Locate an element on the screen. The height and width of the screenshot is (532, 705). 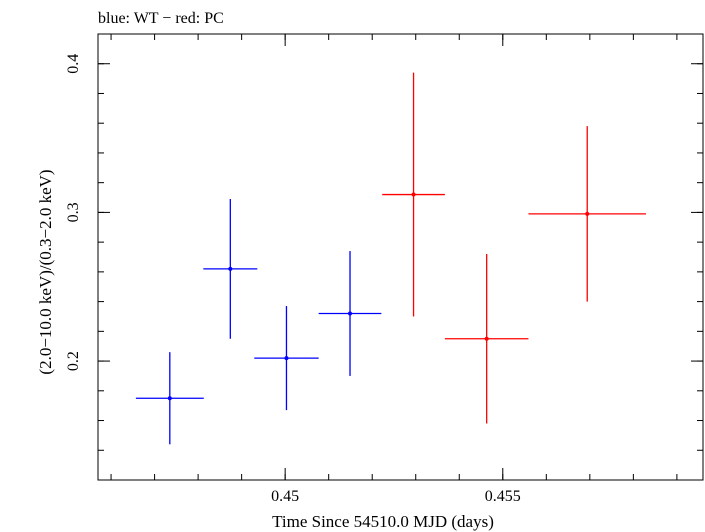
y-tick-label: 0.2 is located at coordinates (73, 361).